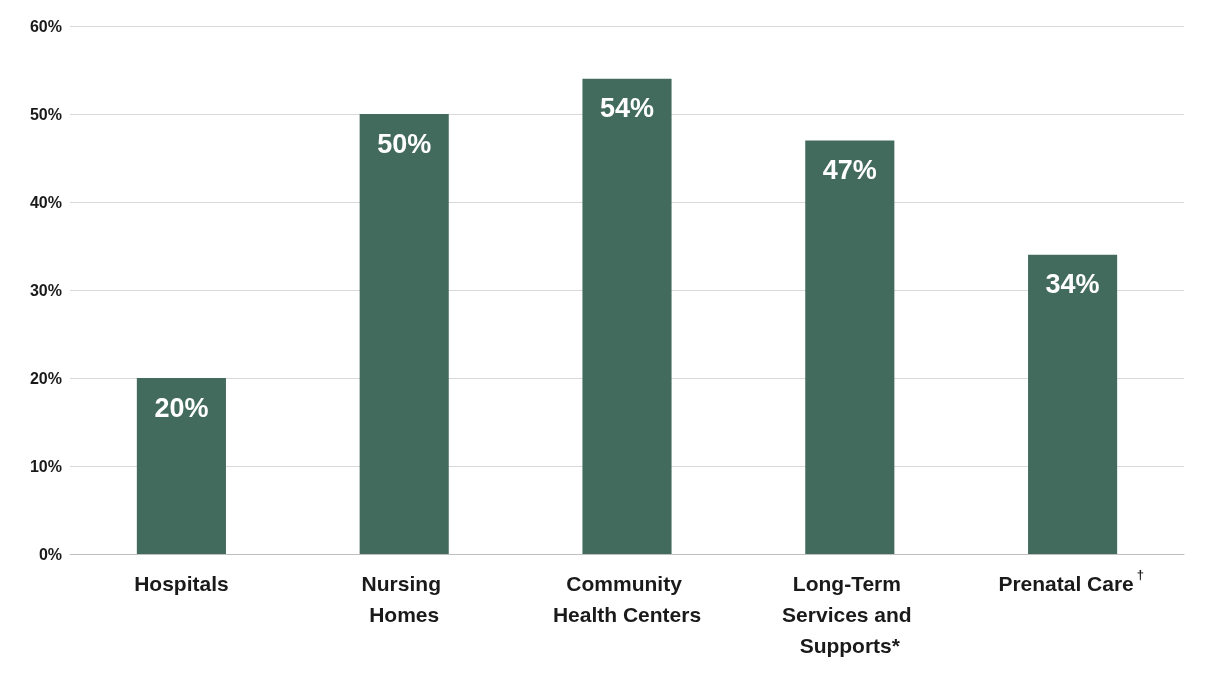 The height and width of the screenshot is (677, 1206). I want to click on y-tick-label: 40%, so click(45, 202).